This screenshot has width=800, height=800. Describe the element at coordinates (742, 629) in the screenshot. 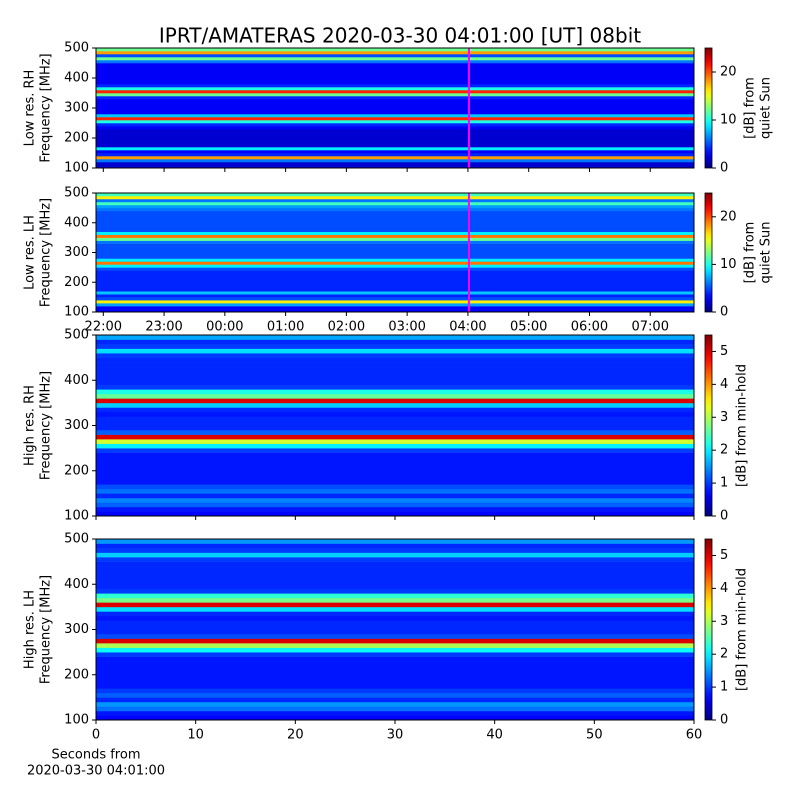

I see `colorbar-label: [dB] from min-hold` at that location.